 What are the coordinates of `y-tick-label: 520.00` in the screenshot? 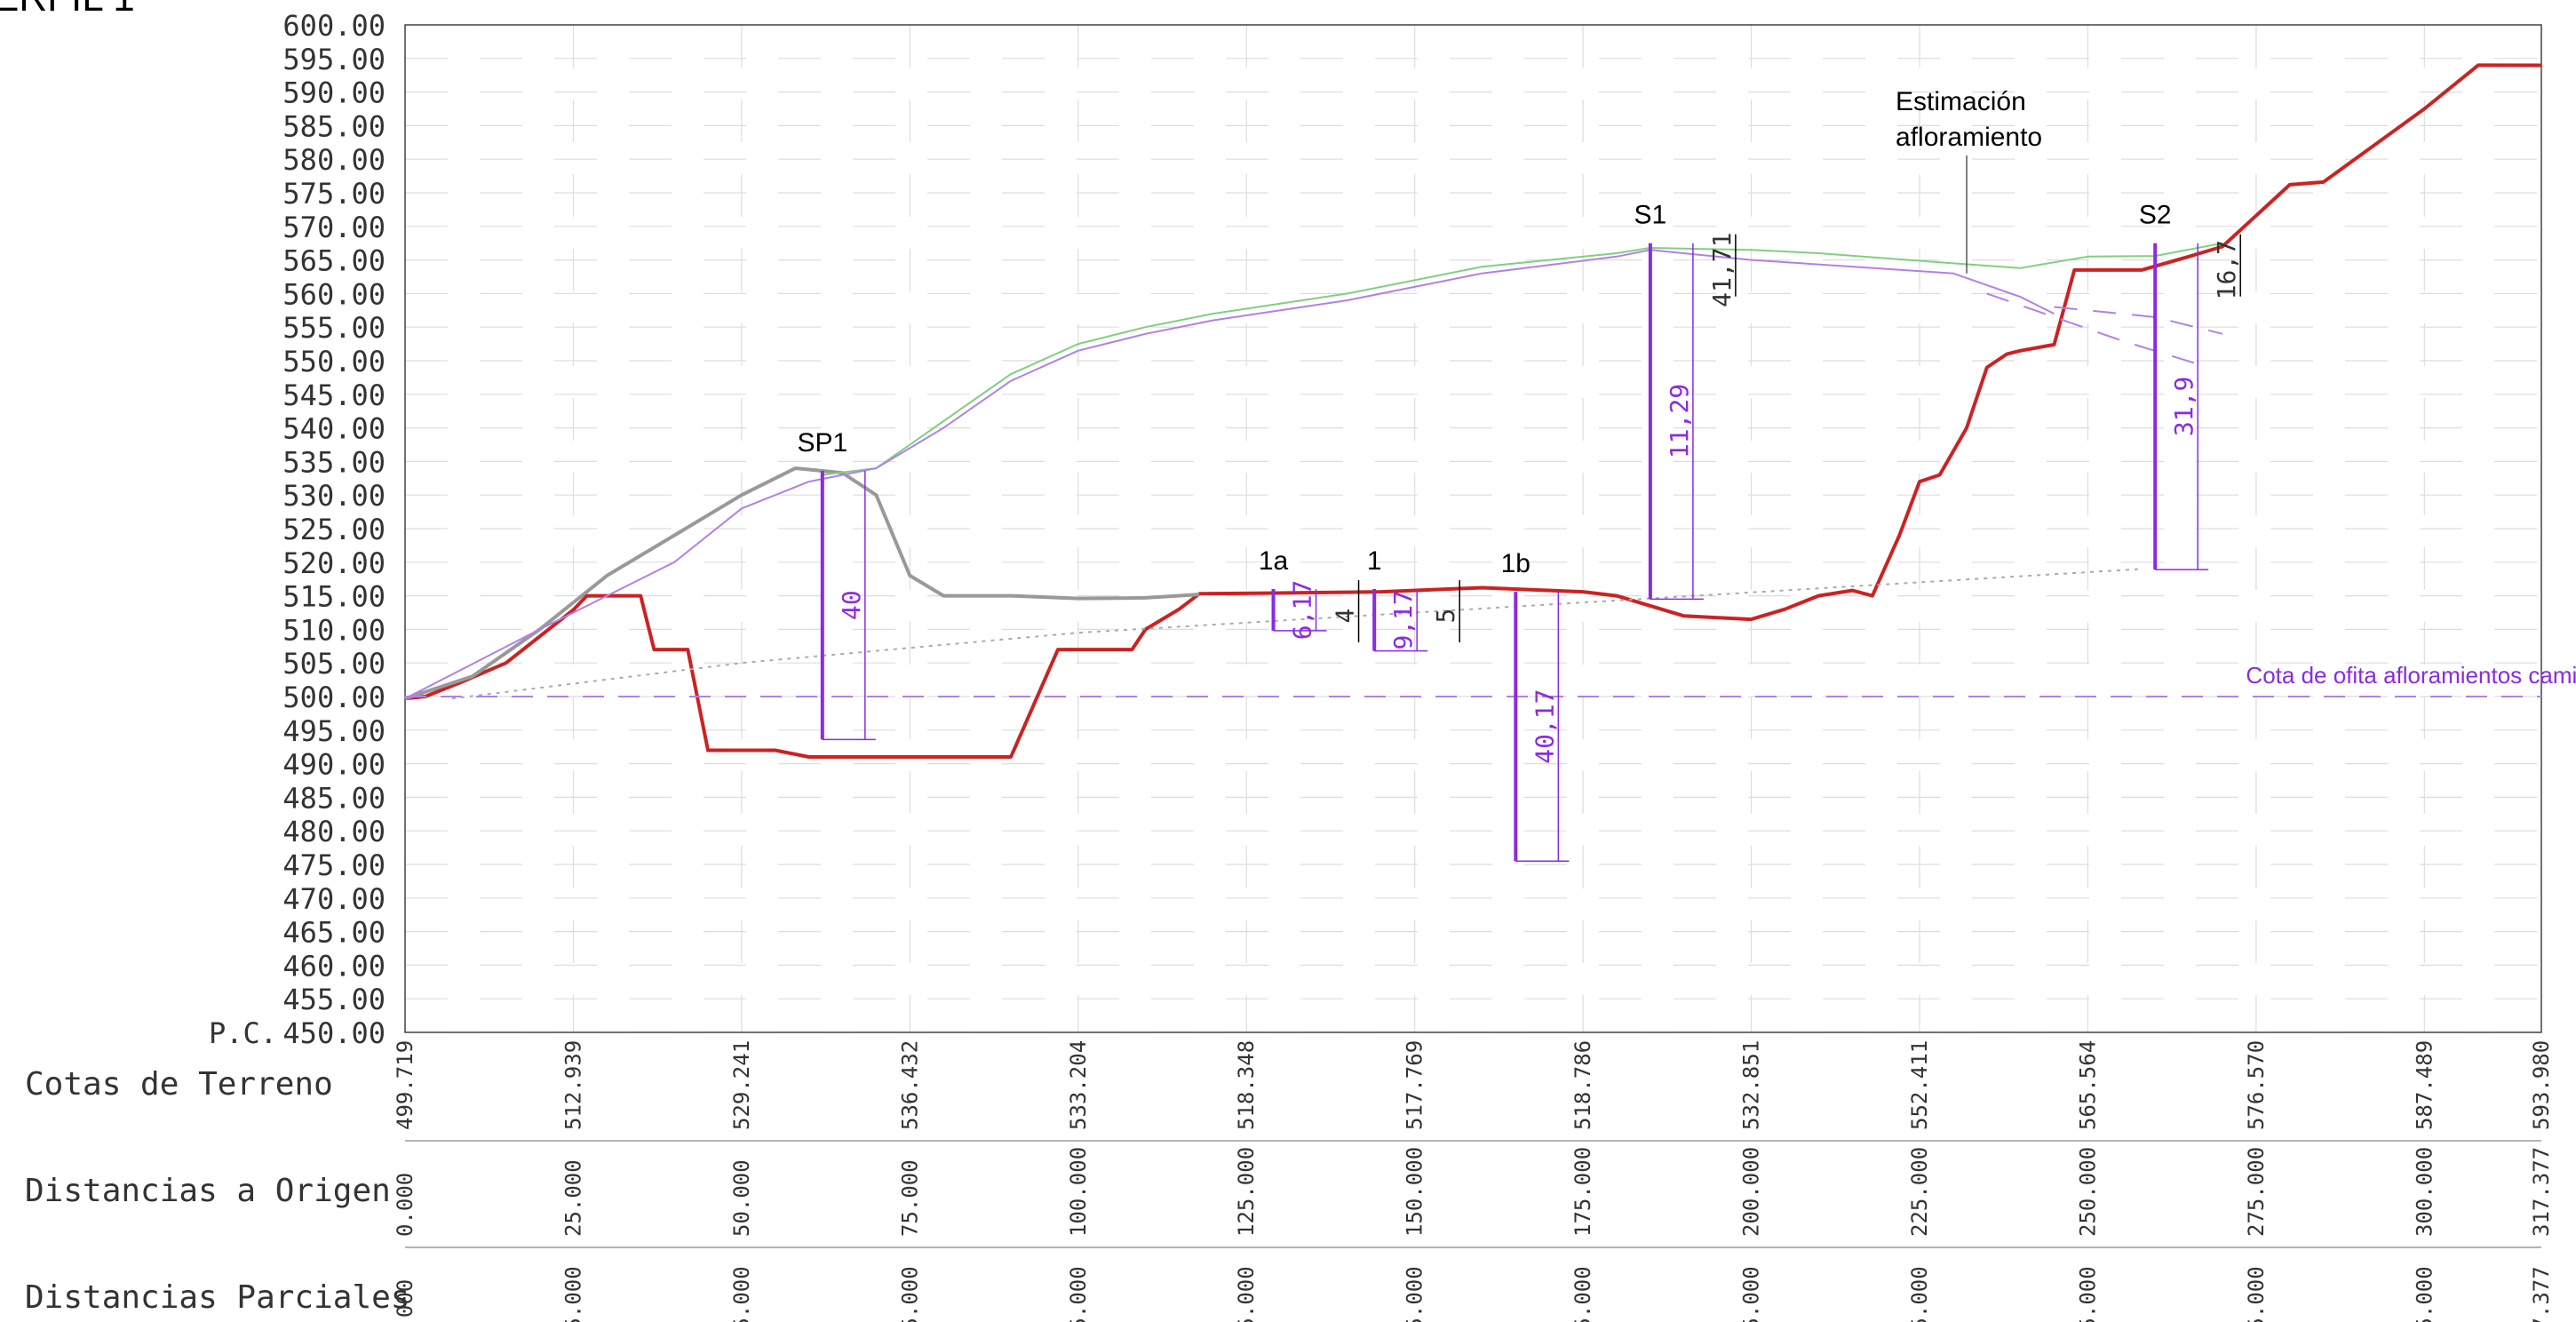 It's located at (334, 563).